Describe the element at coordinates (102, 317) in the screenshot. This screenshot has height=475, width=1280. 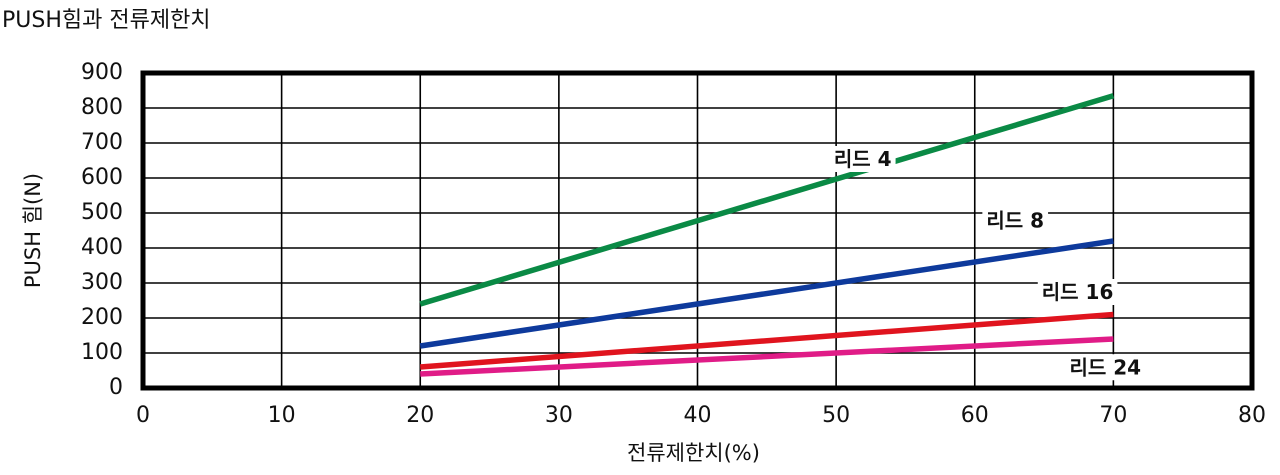
I see `y-tick-label: 200` at that location.